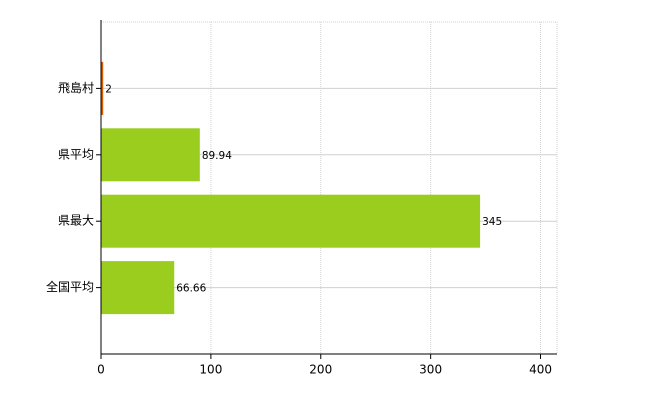 The image size is (650, 400). What do you see at coordinates (76, 87) in the screenshot?
I see `y-tick-label: 飛島村` at bounding box center [76, 87].